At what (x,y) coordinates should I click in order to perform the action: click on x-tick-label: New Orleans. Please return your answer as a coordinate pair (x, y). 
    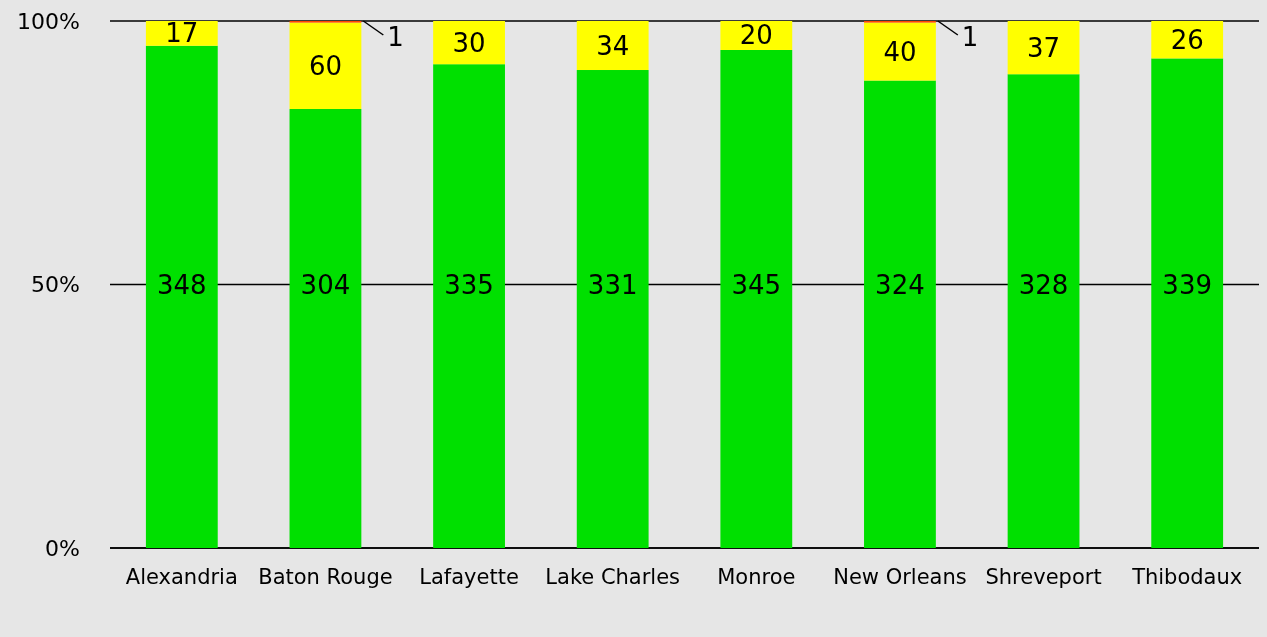
    Looking at the image, I should click on (900, 577).